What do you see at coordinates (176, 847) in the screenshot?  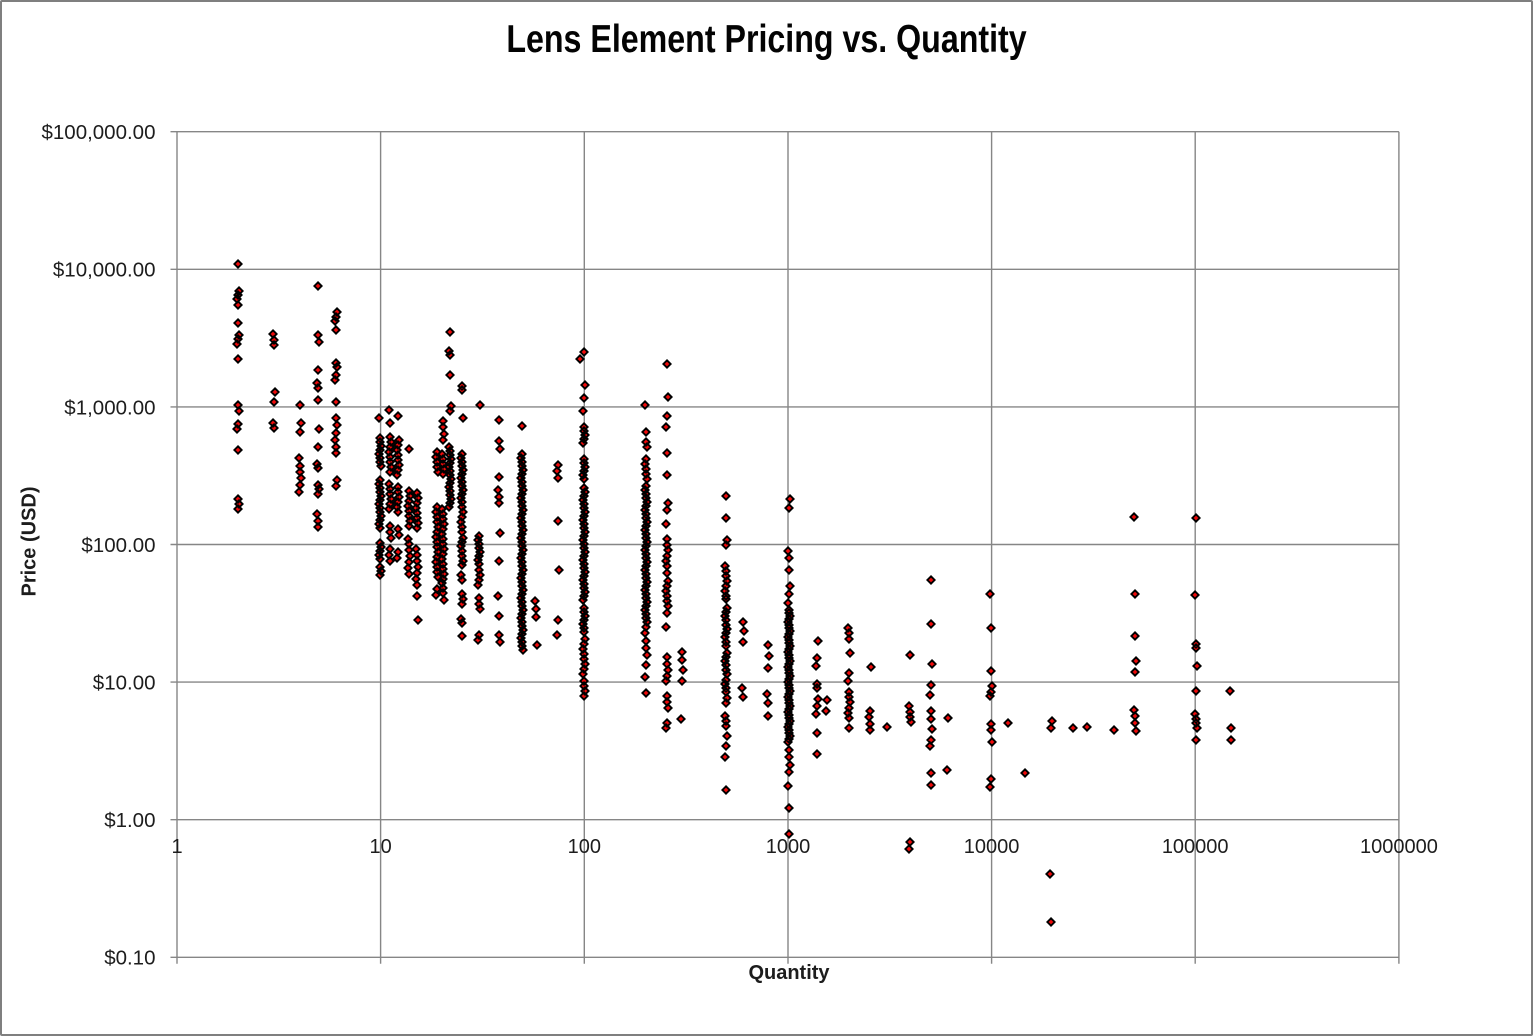 I see `svg-text: 1` at bounding box center [176, 847].